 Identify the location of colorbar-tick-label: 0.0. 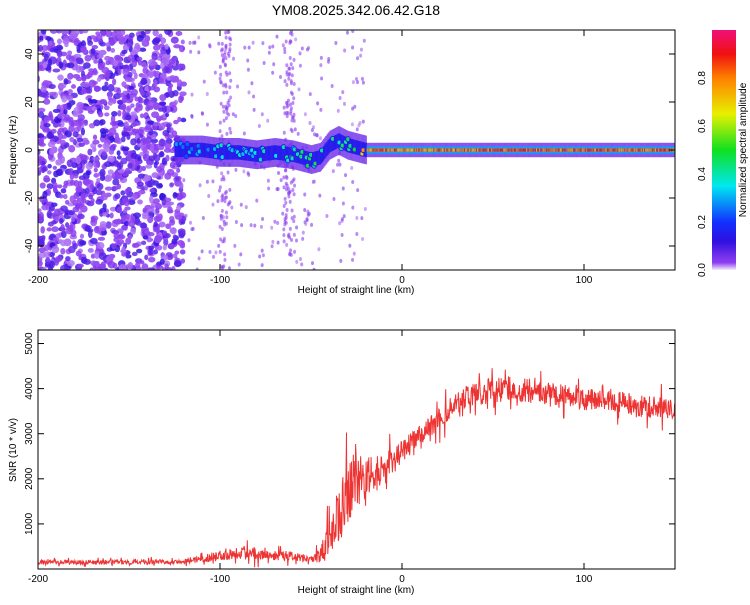
(702, 270).